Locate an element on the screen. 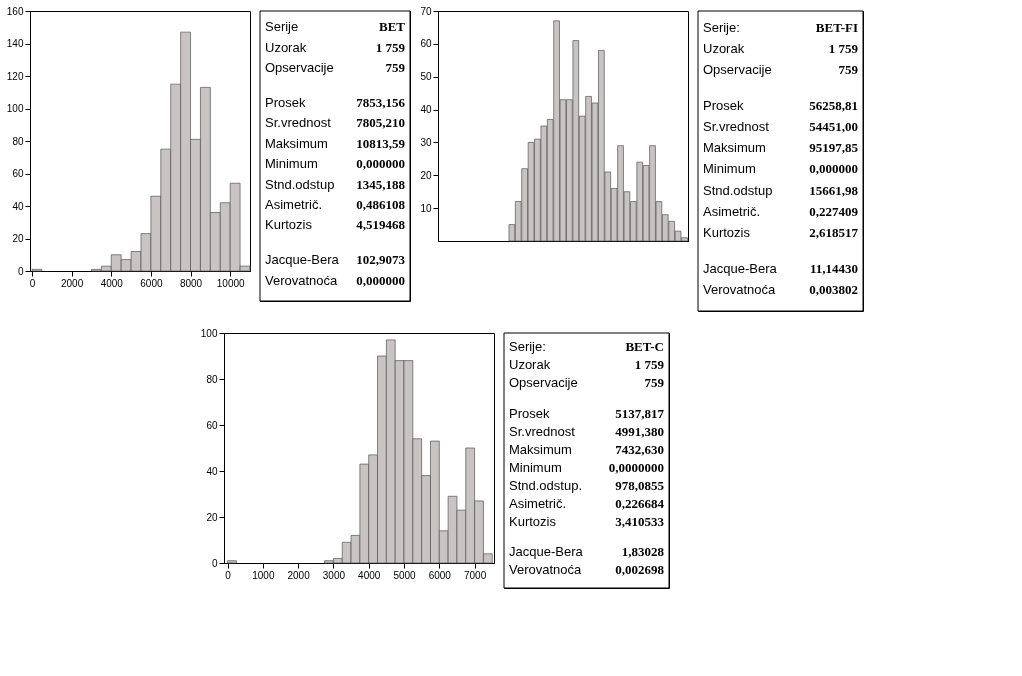  text: Stnd.odstup 1345,188 is located at coordinates (335, 184).